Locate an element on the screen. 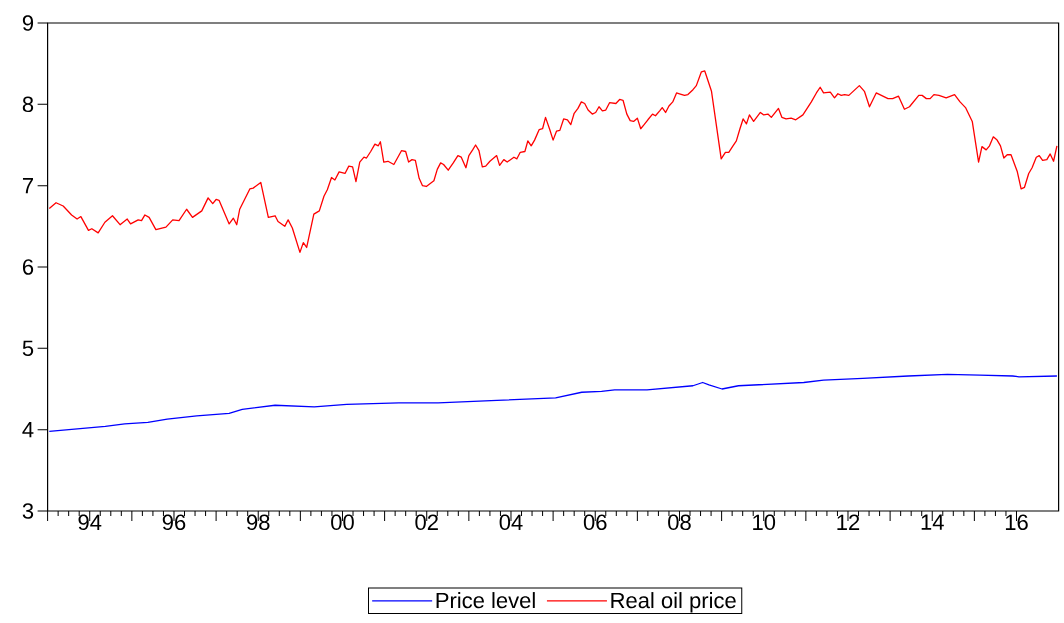 This screenshot has width=1064, height=623. x-tick-label: 10 is located at coordinates (764, 522).